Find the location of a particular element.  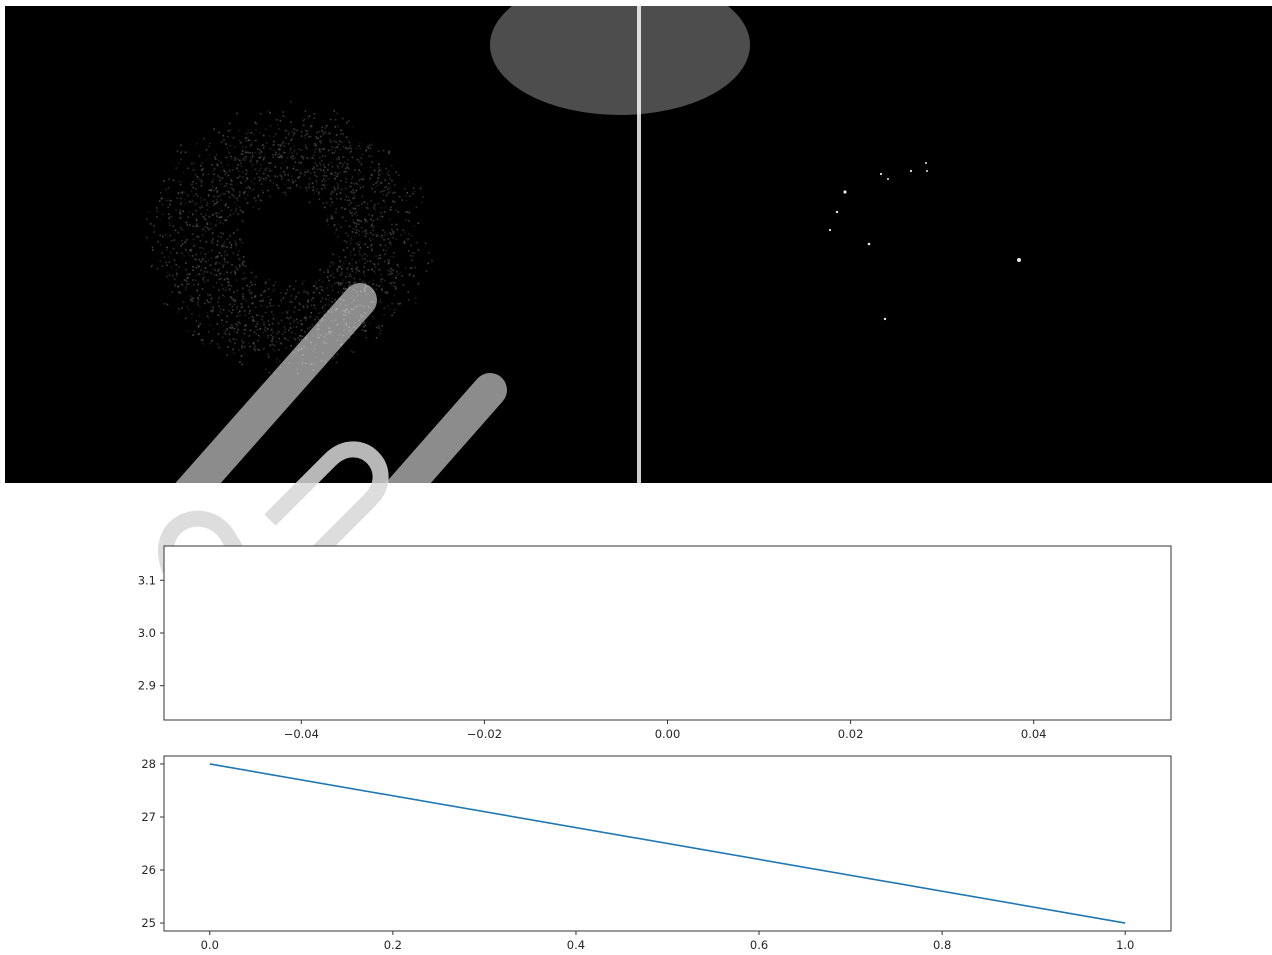

x-tick-label: 0.02 is located at coordinates (851, 734).